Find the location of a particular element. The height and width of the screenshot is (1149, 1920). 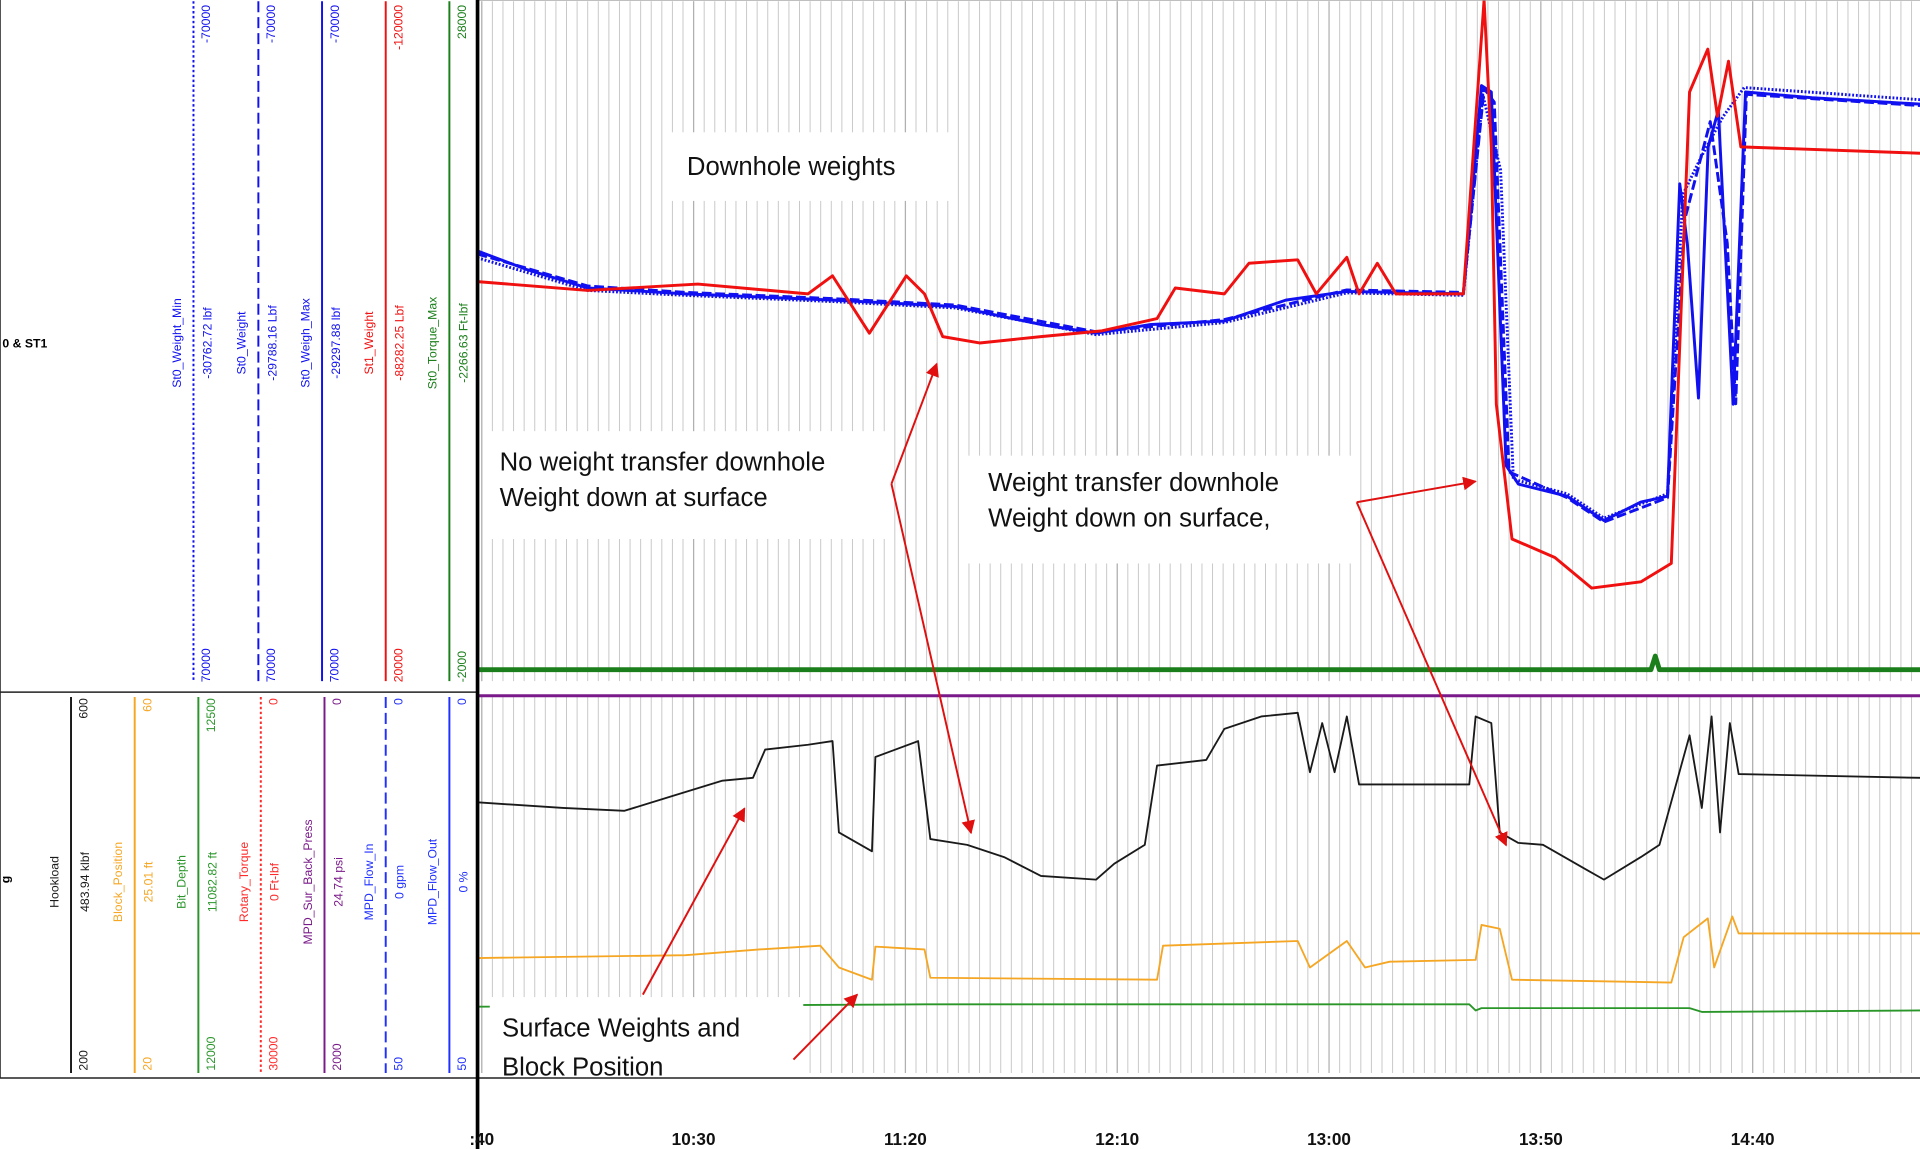

track-name: Hookload is located at coordinates (54, 882).